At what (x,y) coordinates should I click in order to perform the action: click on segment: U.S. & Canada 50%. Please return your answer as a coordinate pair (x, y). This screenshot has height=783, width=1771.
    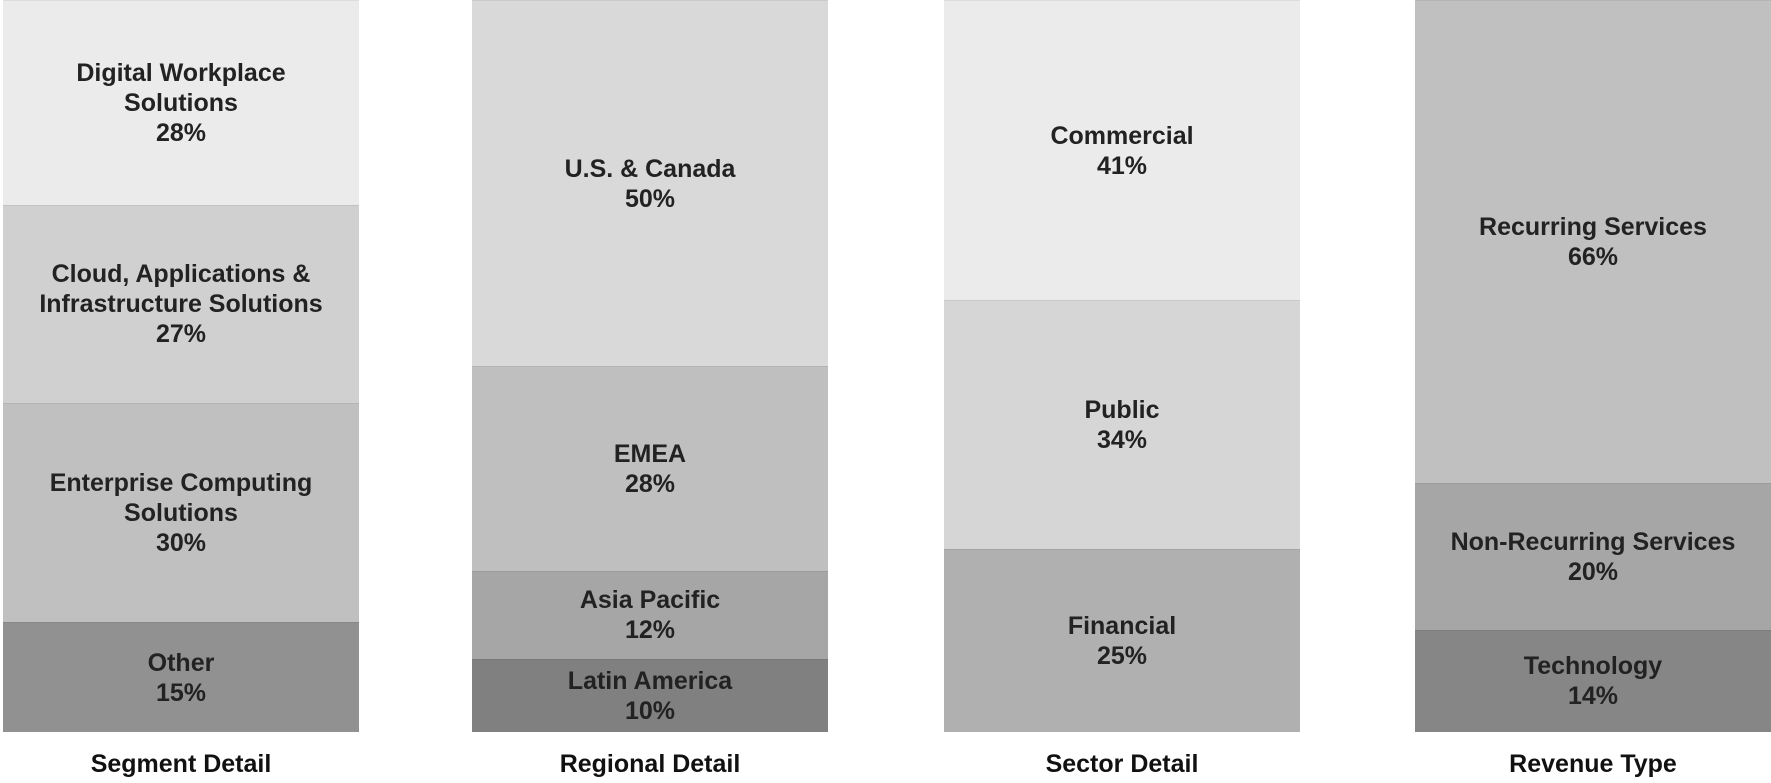
    Looking at the image, I should click on (650, 183).